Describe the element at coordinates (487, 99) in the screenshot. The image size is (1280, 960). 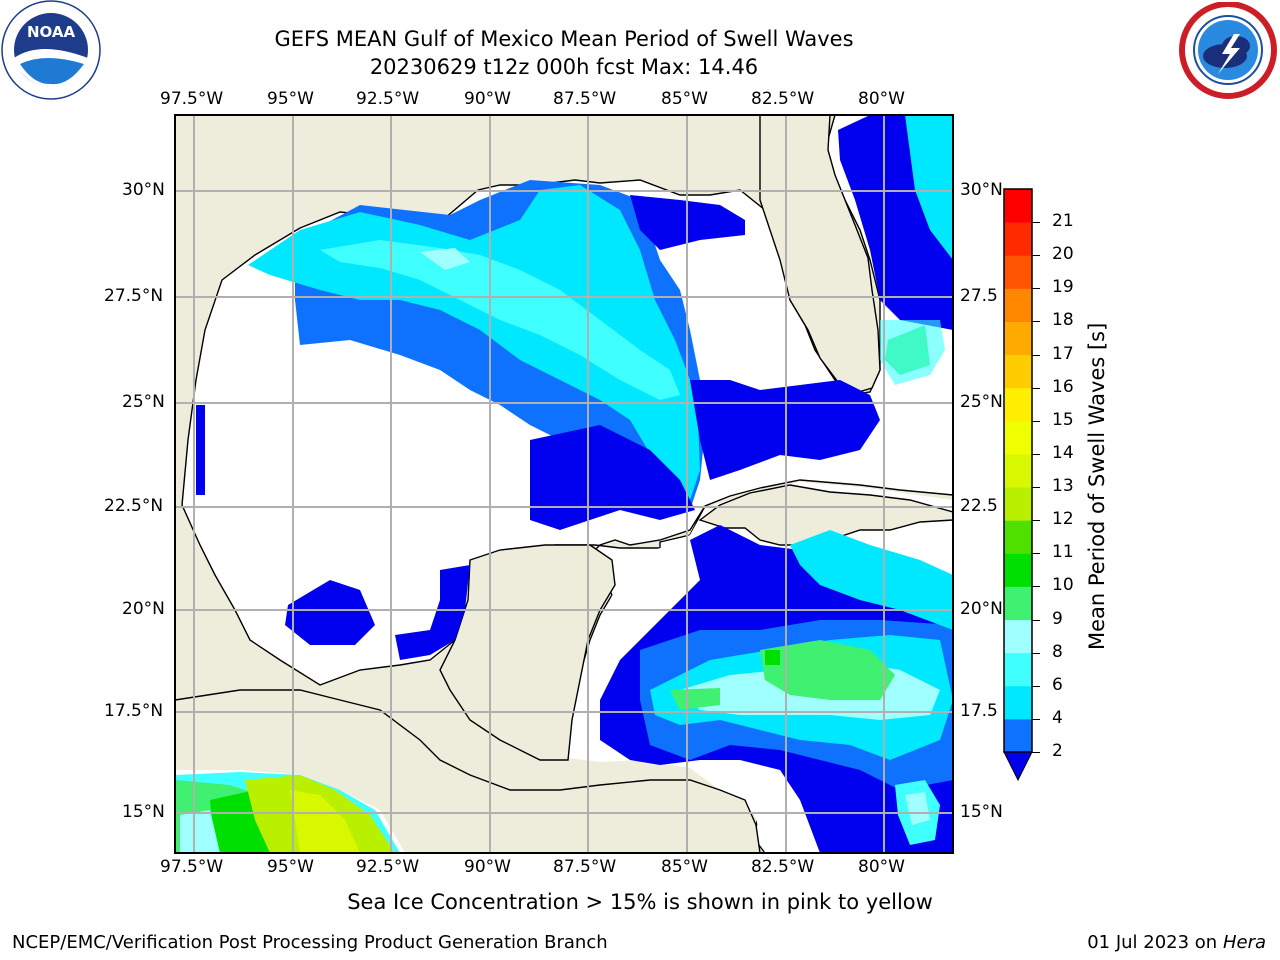
I see `lon-label-top: 90°W` at that location.